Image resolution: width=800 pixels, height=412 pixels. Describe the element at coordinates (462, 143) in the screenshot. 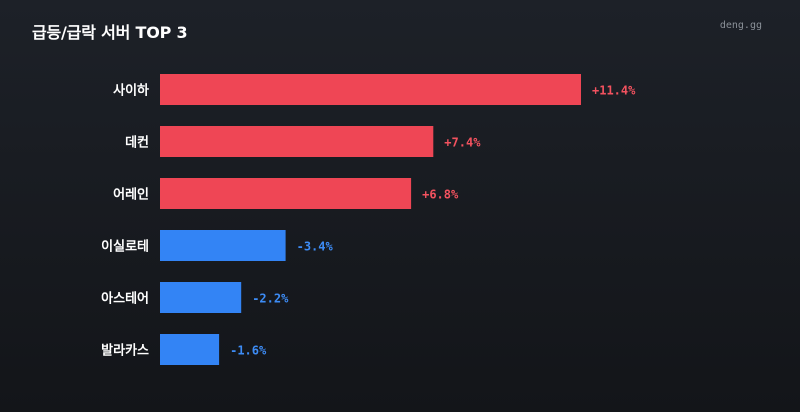

I see `value-label: +7.4%` at that location.